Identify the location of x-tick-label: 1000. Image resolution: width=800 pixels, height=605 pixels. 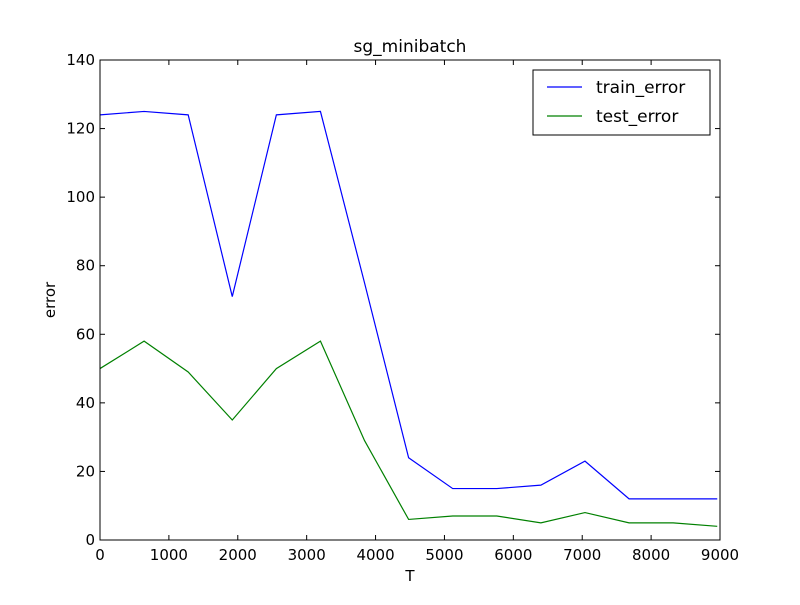
(169, 555).